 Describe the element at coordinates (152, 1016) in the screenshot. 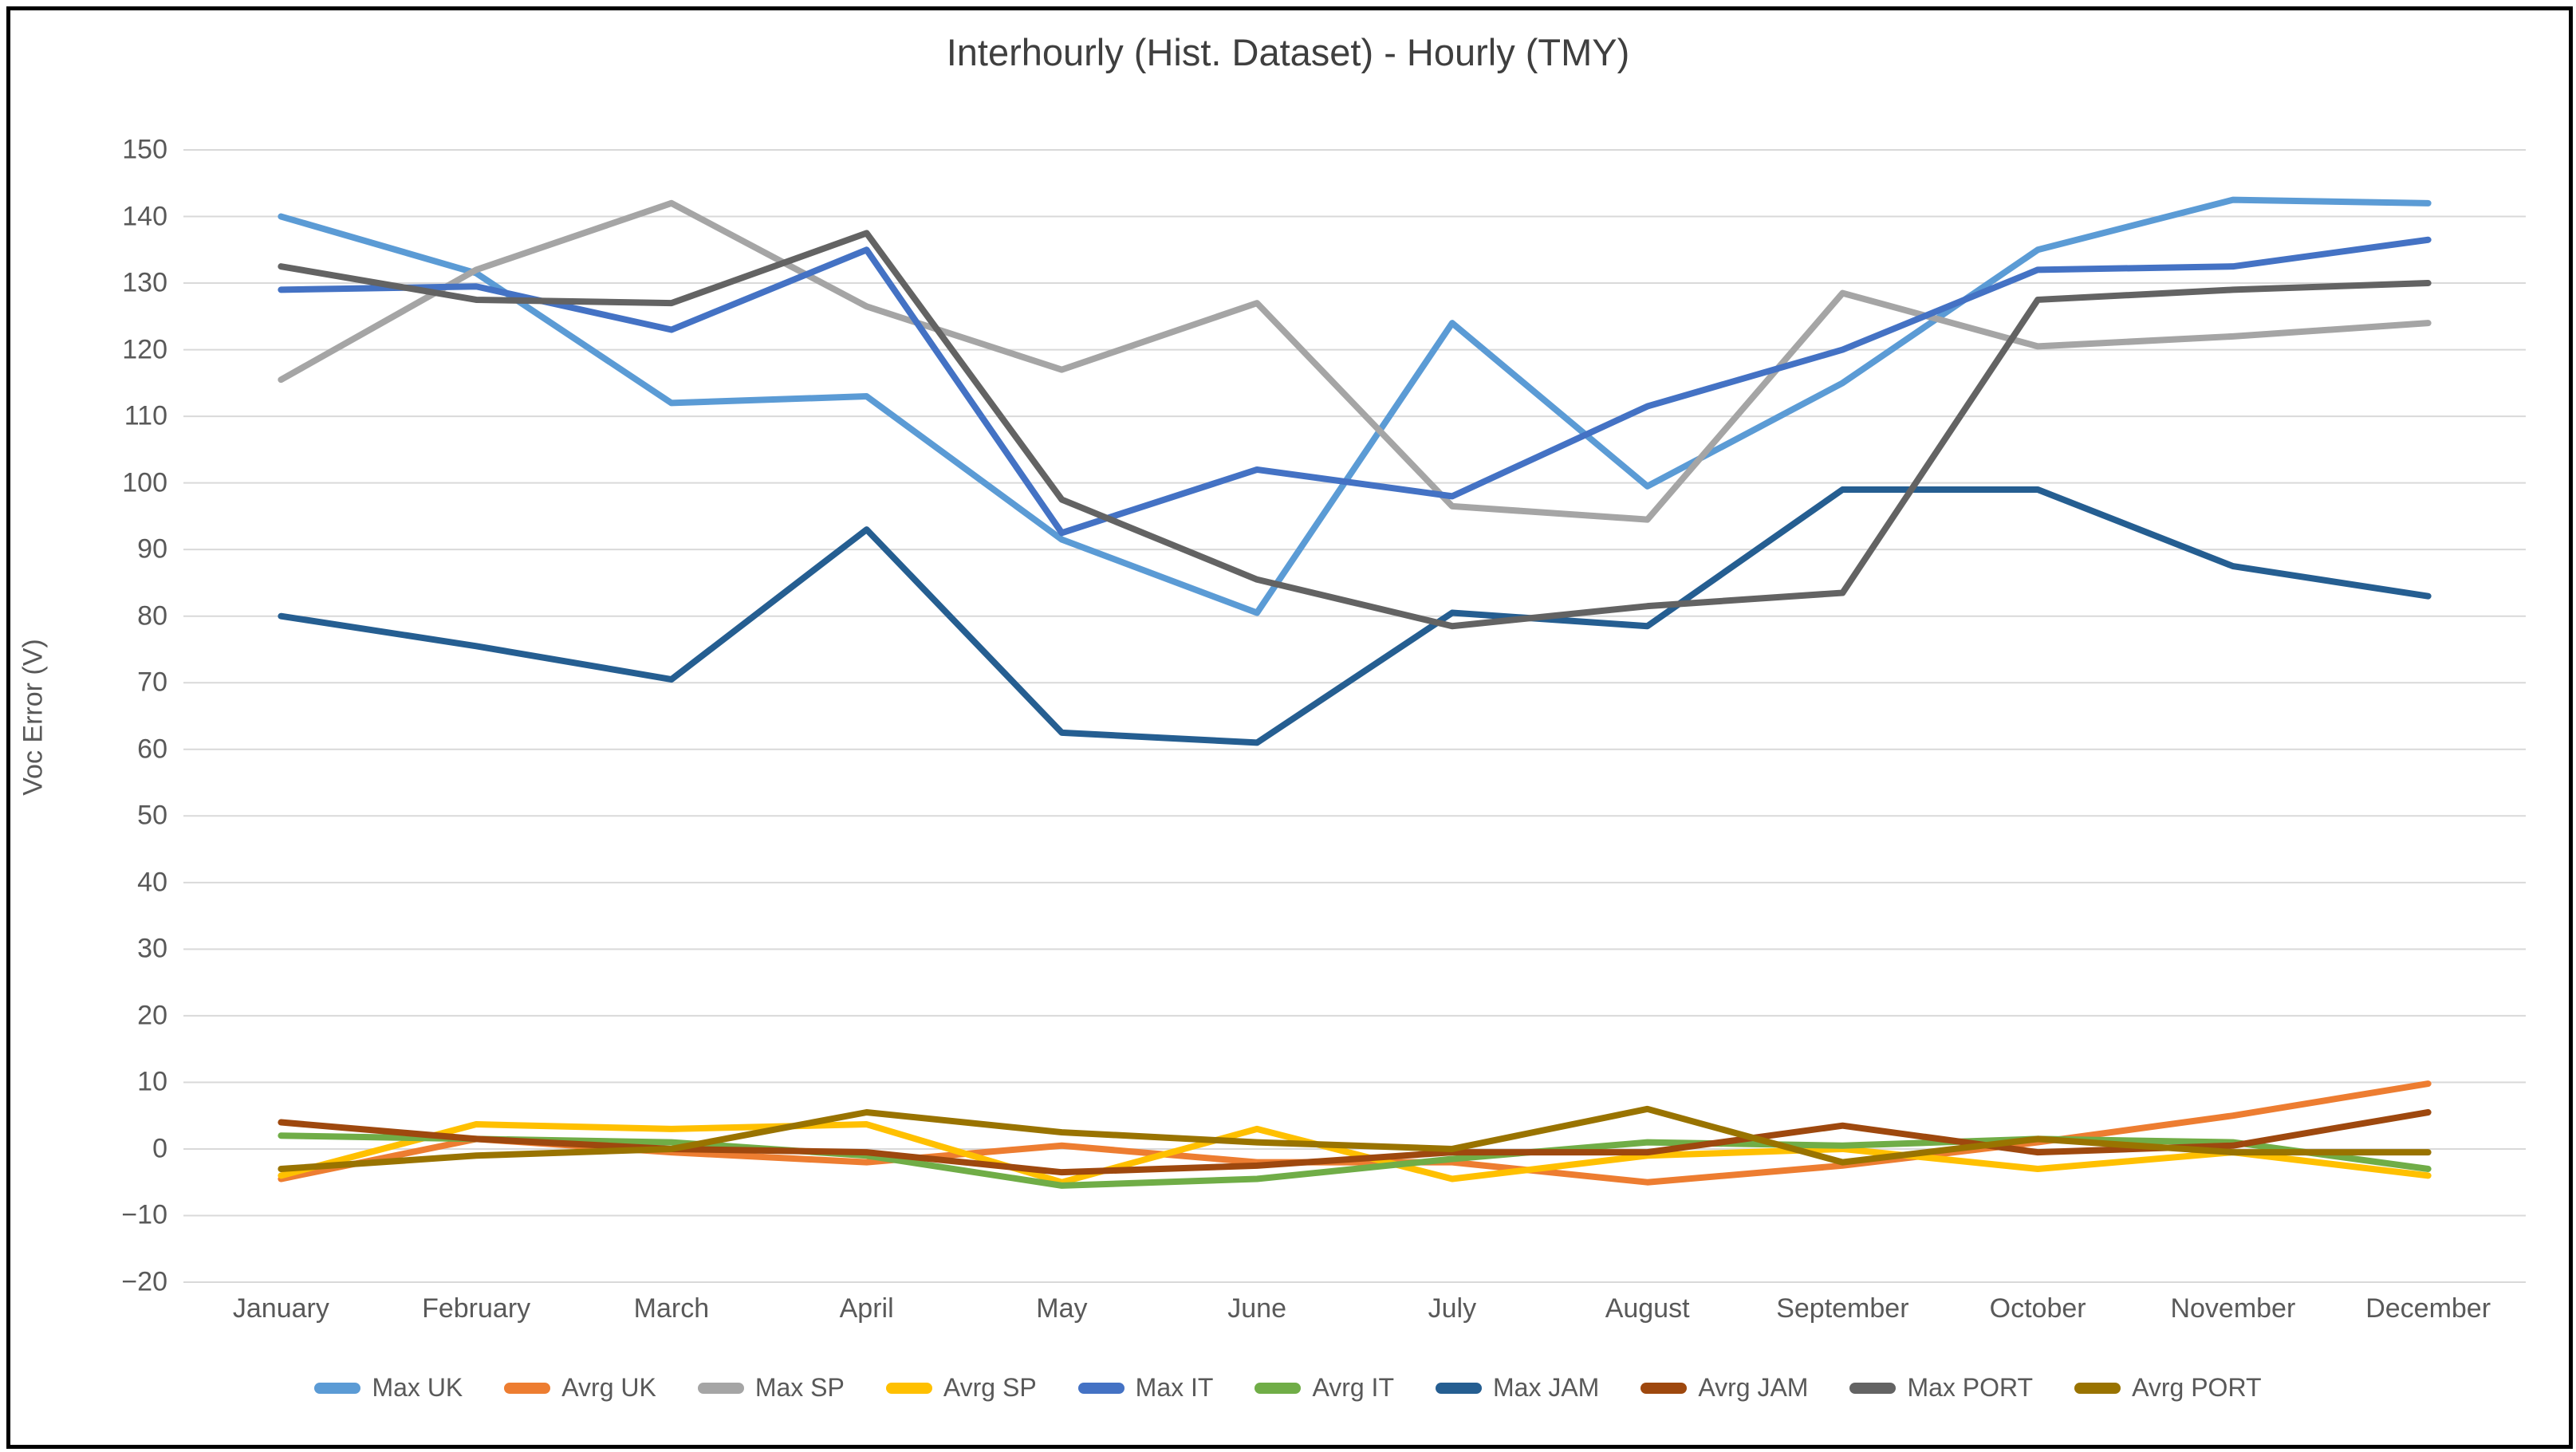

I see `y-tick-label: 20` at that location.